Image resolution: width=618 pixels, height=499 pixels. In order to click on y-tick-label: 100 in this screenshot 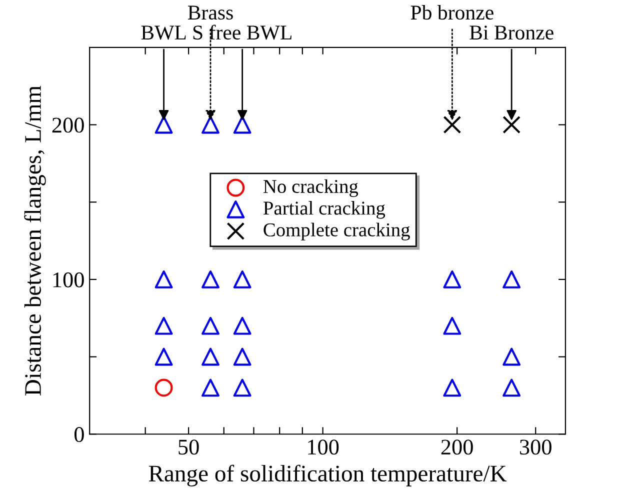, I will do `click(68, 280)`.